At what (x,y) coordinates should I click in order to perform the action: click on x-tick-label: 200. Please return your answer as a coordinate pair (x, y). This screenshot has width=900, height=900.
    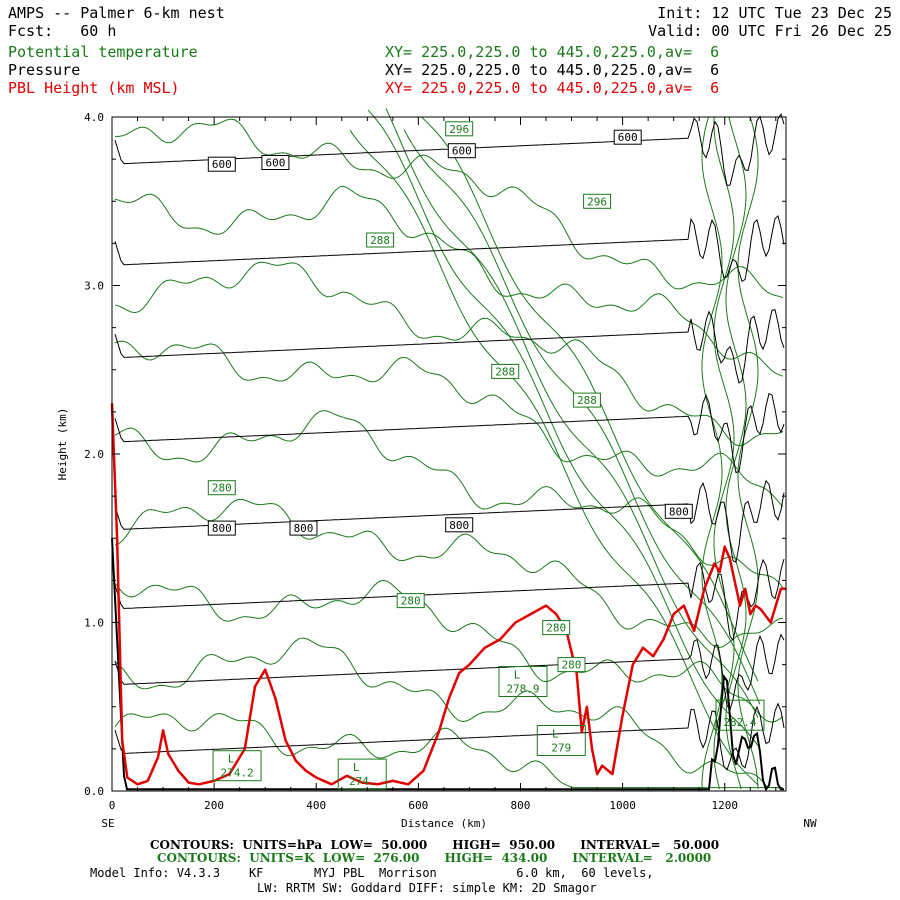
    Looking at the image, I should click on (214, 805).